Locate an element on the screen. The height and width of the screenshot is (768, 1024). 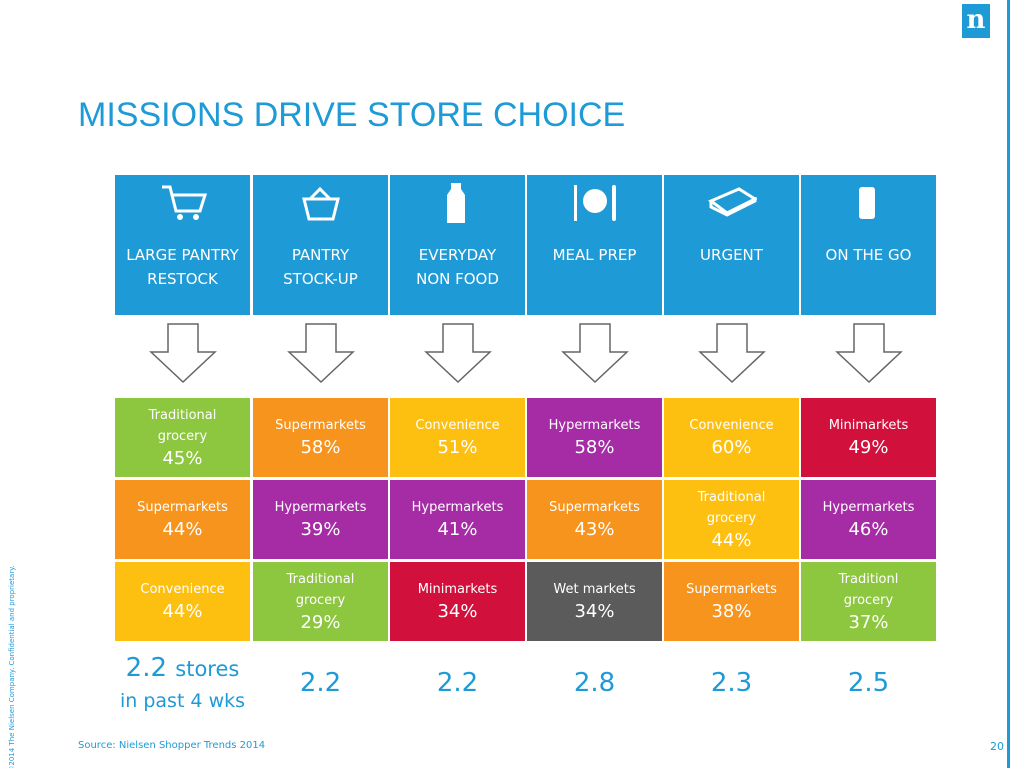
mission-label: RESTOCK is located at coordinates (182, 279).